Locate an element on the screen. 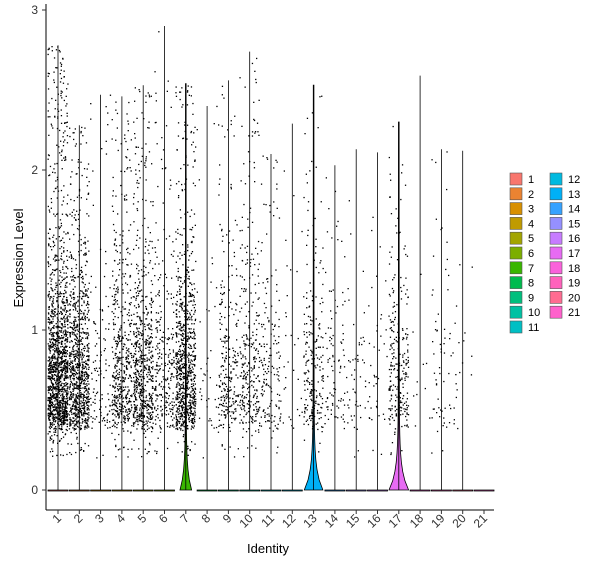 The width and height of the screenshot is (600, 568). legend-label-20: 20 is located at coordinates (574, 298).